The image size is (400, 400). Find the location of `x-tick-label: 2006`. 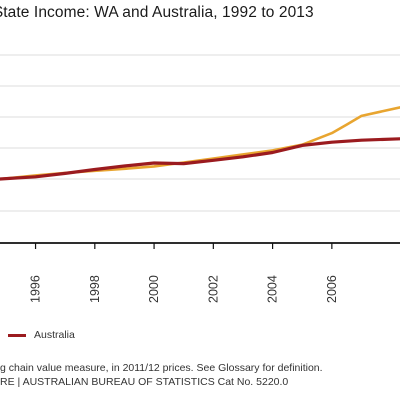

x-tick-label: 2006 is located at coordinates (332, 289).